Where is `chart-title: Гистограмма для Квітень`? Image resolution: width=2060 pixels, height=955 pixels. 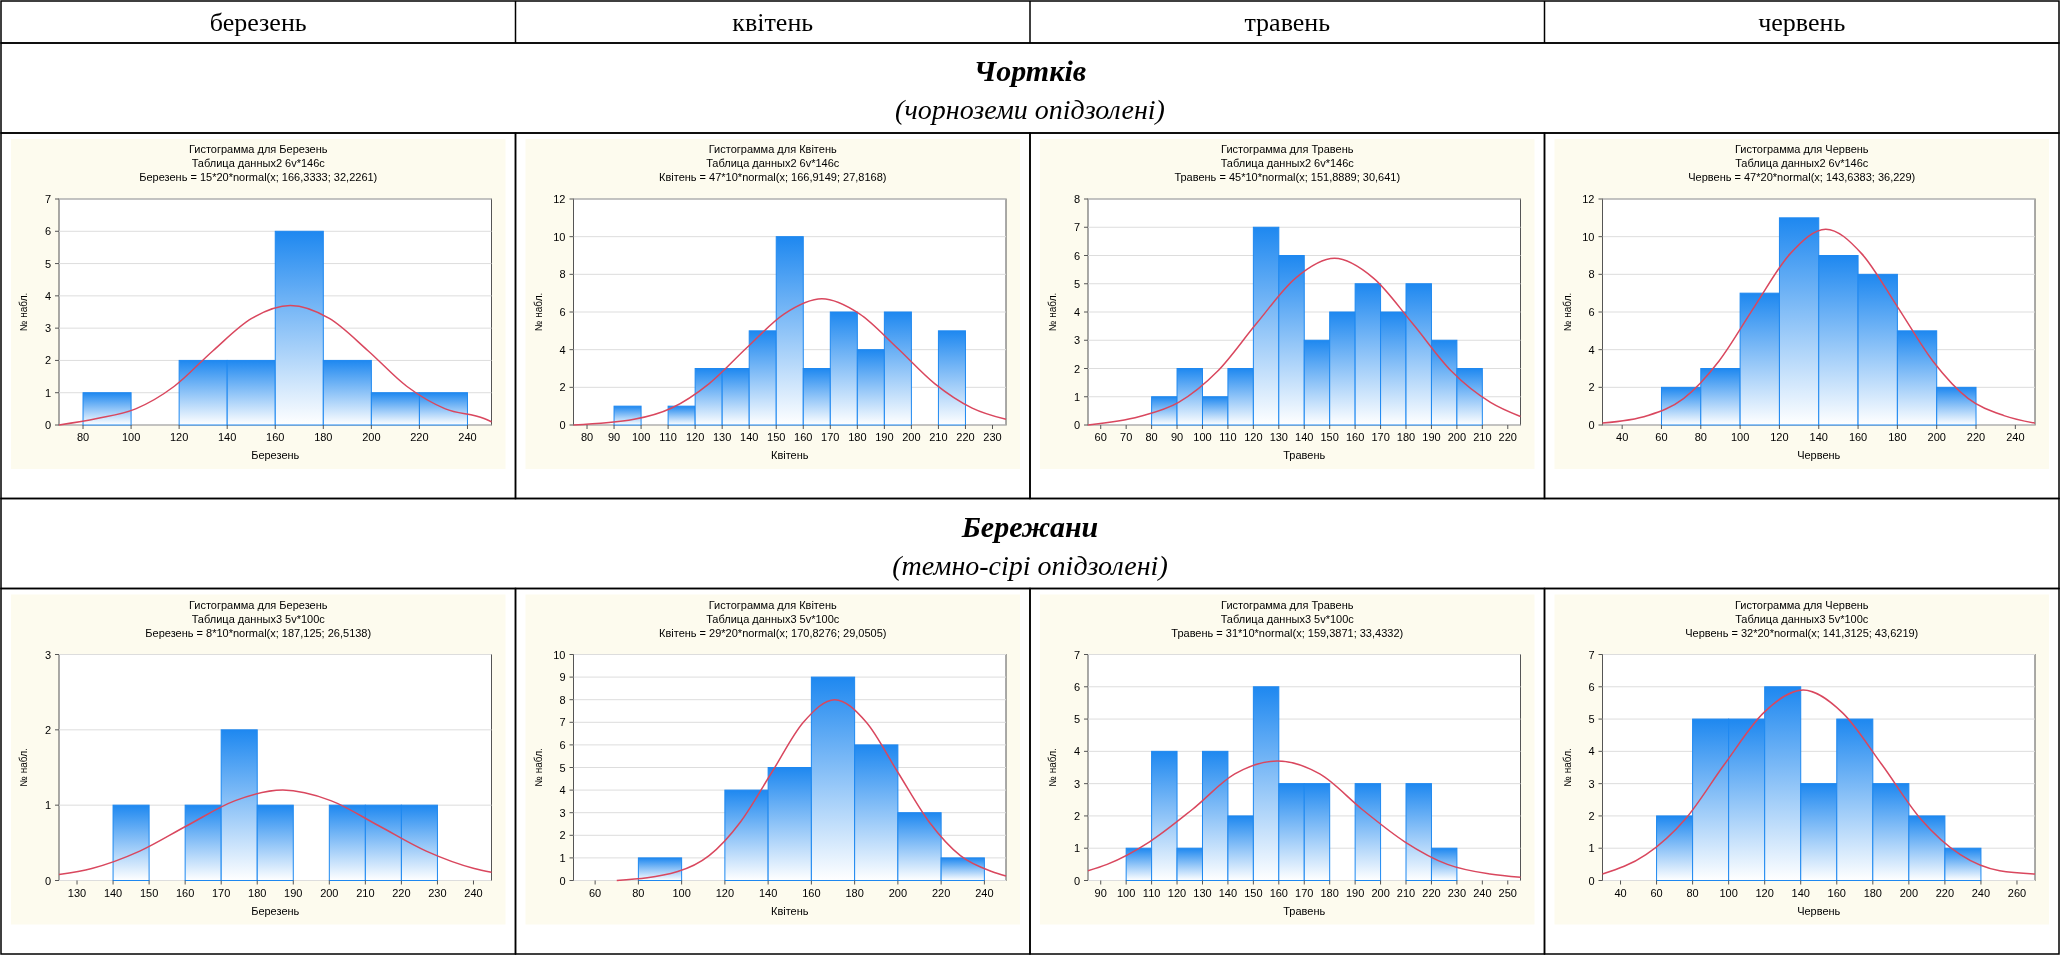 chart-title: Гистограмма для Квітень is located at coordinates (772, 149).